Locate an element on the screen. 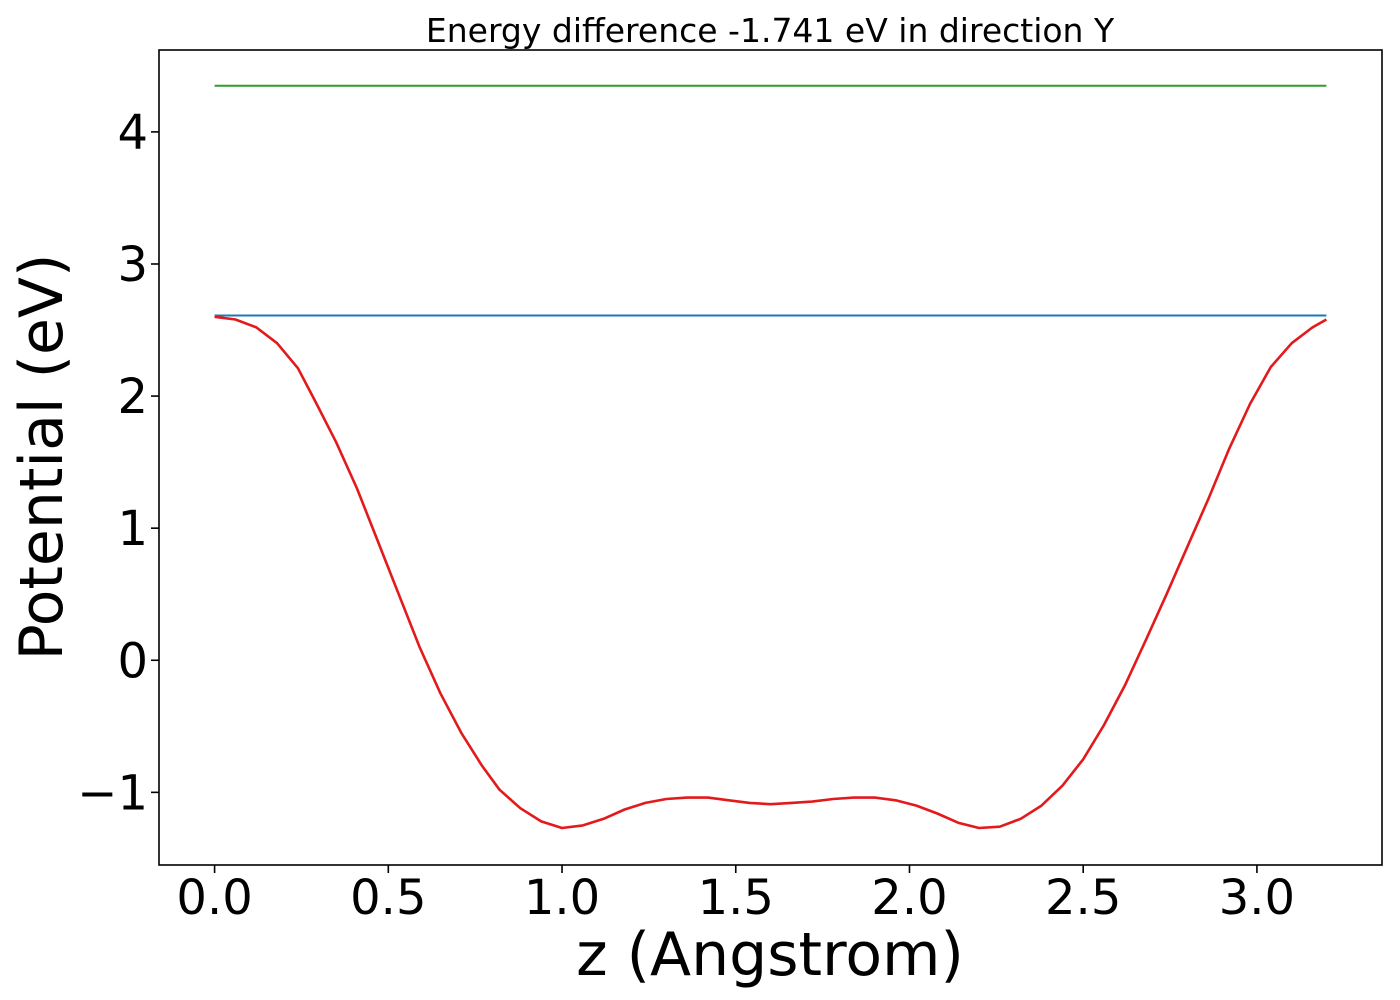 This screenshot has width=1400, height=1000. y-tick-label: −1 is located at coordinates (112, 793).